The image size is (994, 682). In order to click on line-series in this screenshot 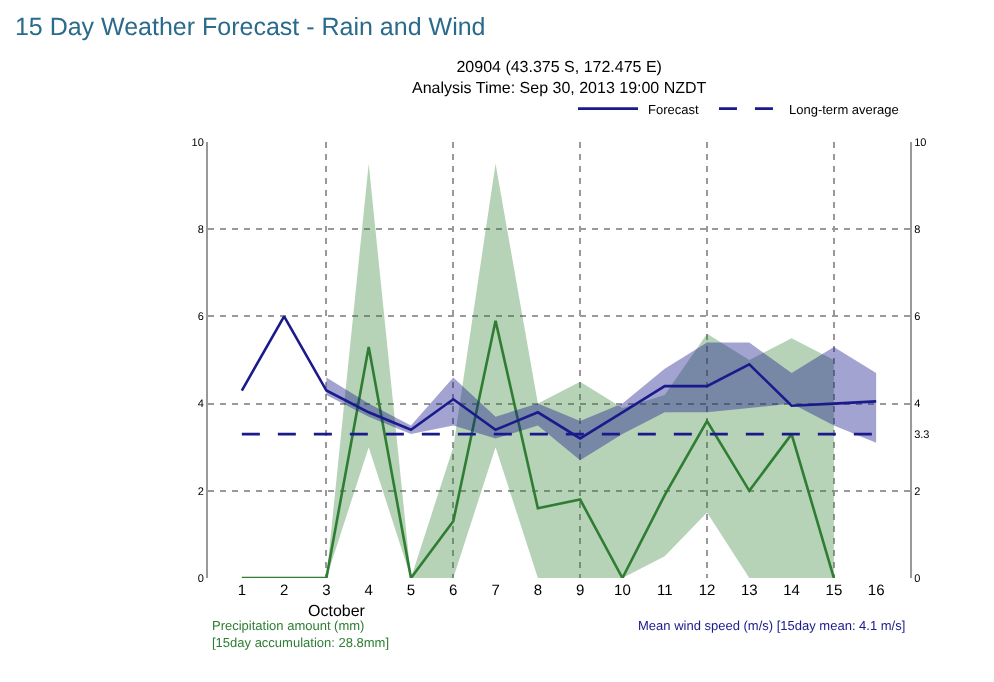, I will do `click(559, 377)`.